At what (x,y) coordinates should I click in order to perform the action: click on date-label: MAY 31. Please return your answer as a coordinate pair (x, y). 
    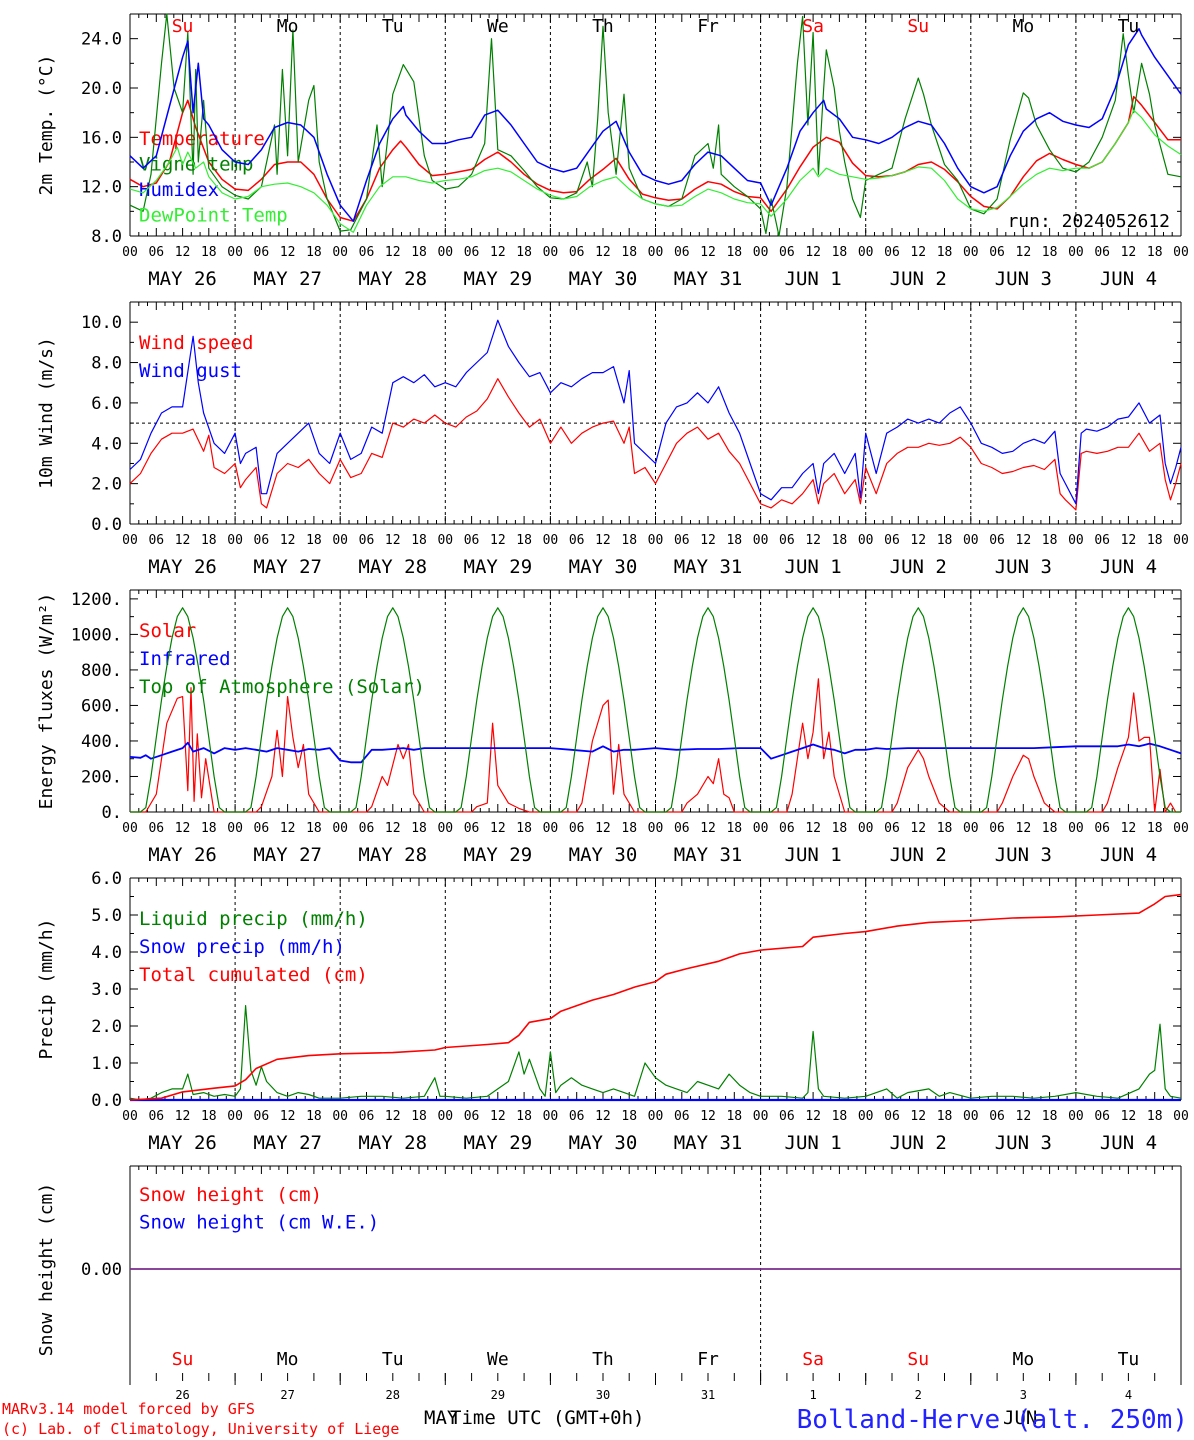
    Looking at the image, I should click on (708, 279).